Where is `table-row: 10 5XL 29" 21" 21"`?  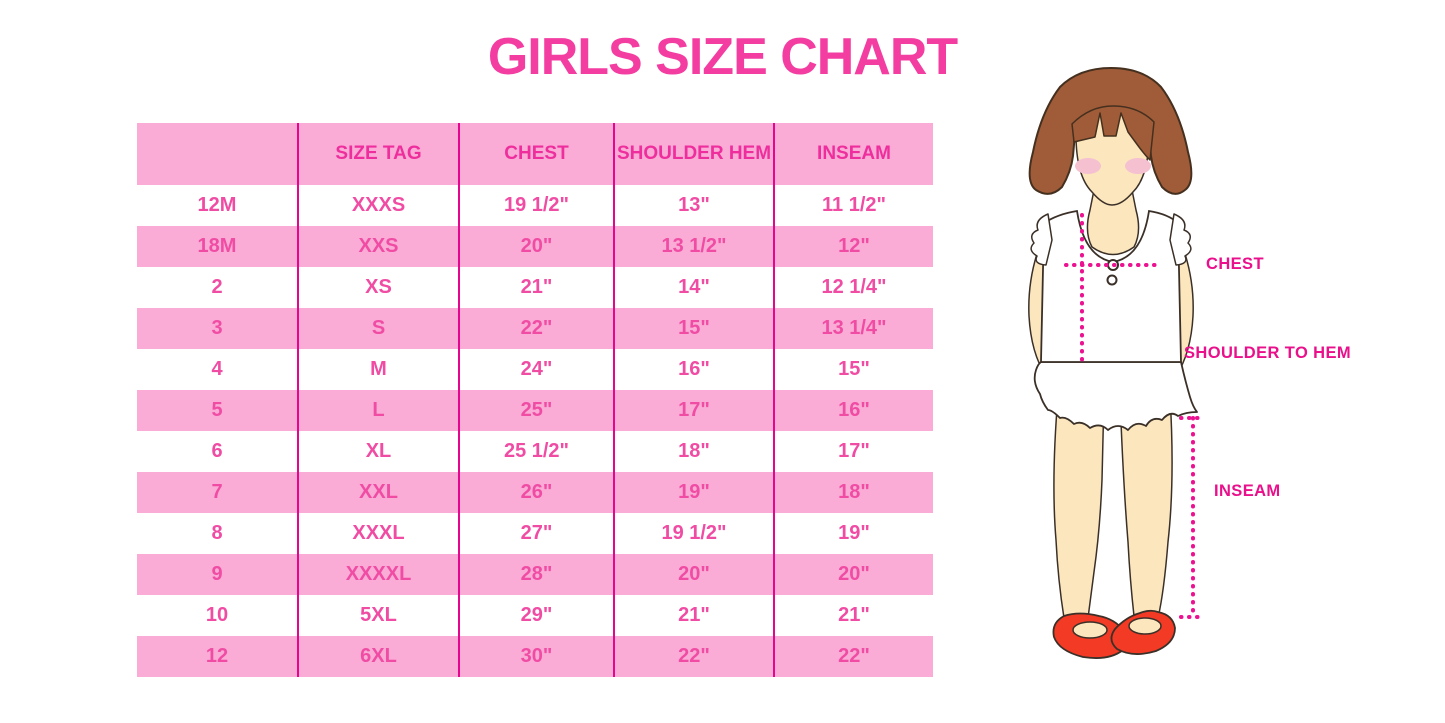
table-row: 10 5XL 29" 21" 21" is located at coordinates (535, 615).